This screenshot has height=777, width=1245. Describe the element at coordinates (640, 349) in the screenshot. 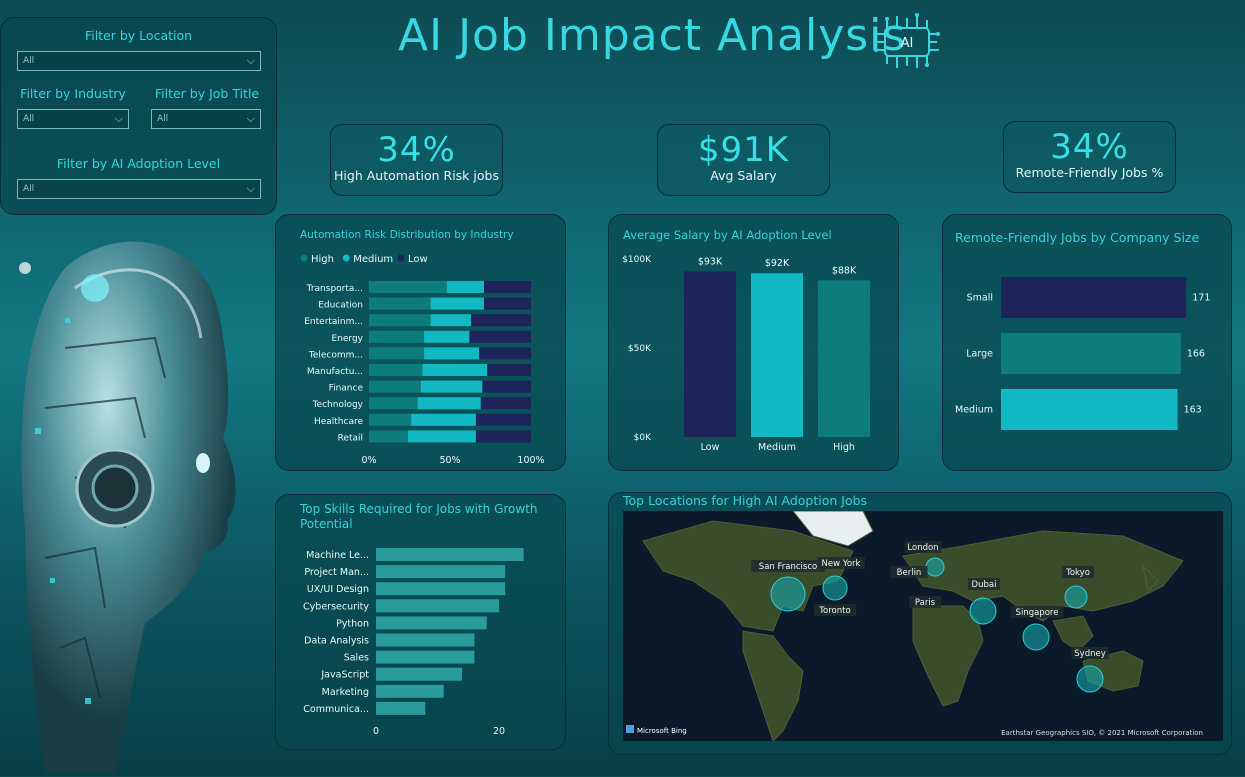

I see `salary-y-tick: $50K` at that location.